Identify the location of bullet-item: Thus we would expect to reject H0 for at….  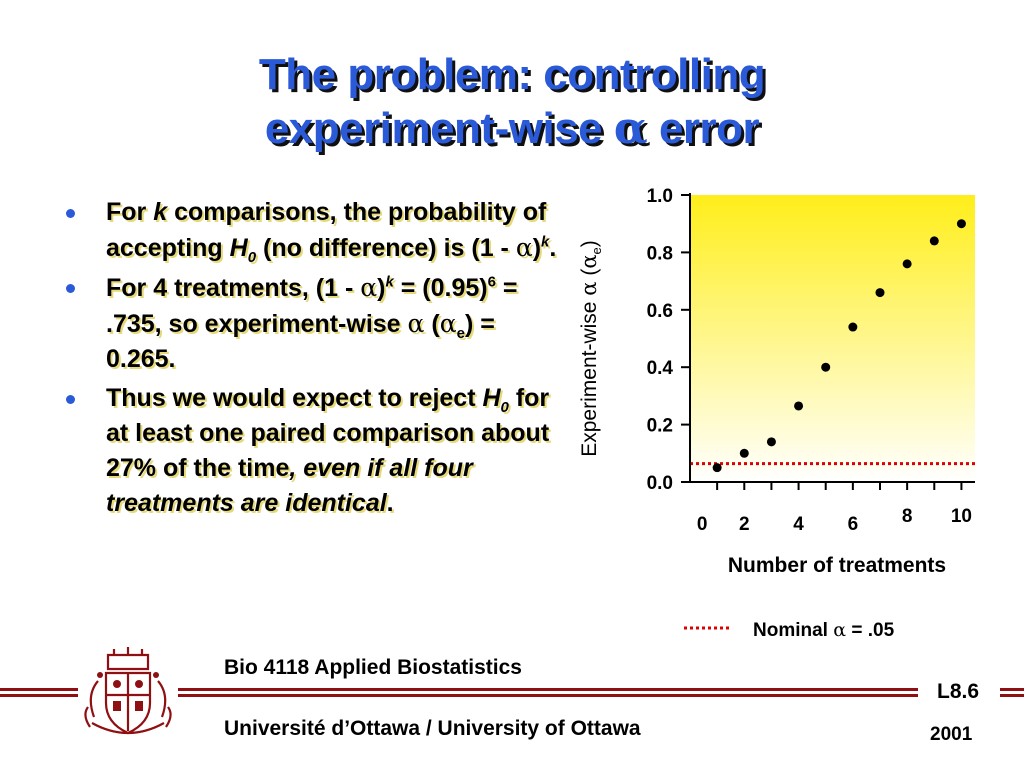
(310, 451).